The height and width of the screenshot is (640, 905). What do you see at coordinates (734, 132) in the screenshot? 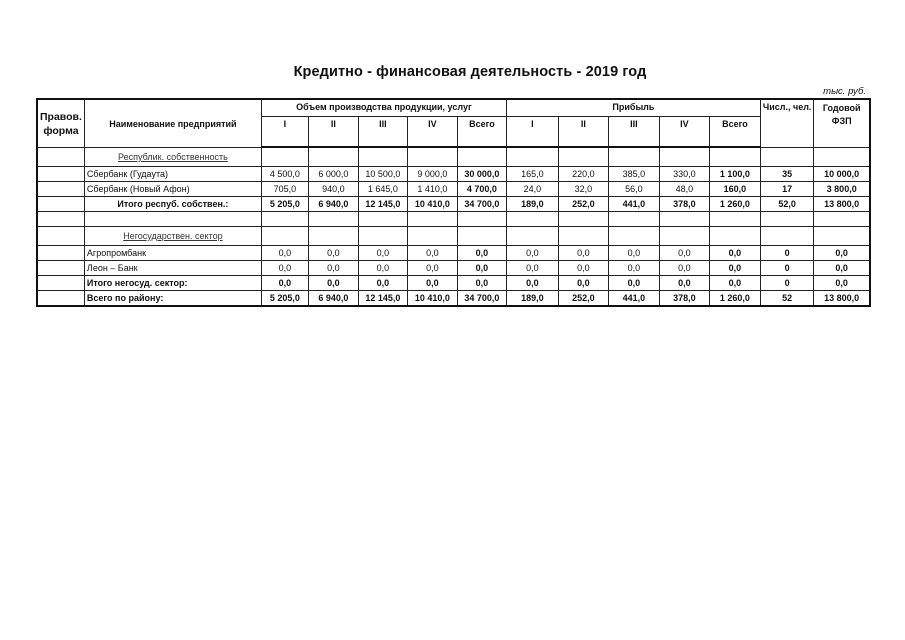
I see `header-profit-q5: Всего` at bounding box center [734, 132].